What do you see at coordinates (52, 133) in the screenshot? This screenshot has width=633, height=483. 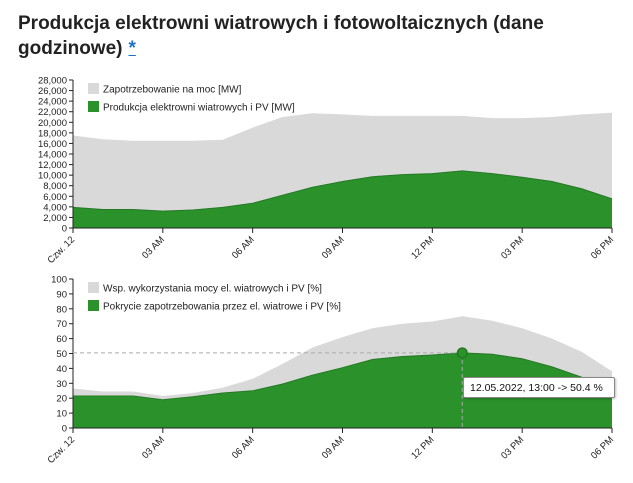 I see `y-tick-label: 18,000` at bounding box center [52, 133].